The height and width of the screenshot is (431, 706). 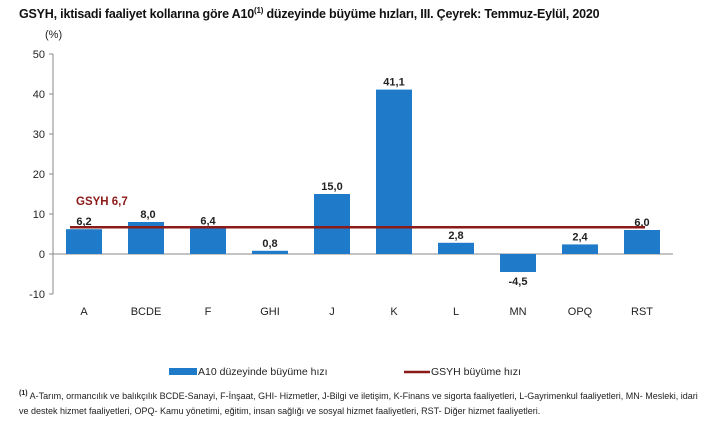 I want to click on x-tick-label: F, so click(x=208, y=312).